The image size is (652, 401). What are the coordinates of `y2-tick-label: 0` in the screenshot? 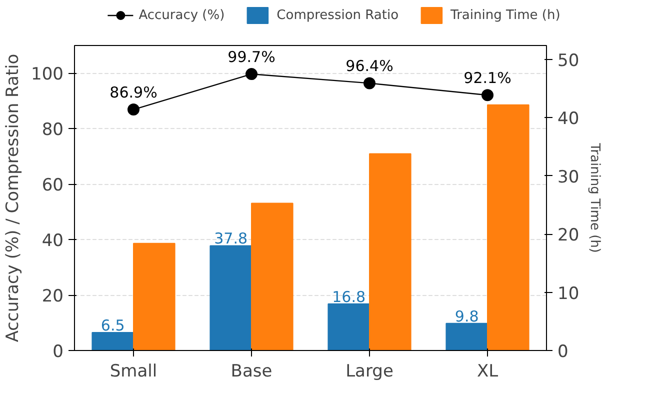 It's located at (563, 352).